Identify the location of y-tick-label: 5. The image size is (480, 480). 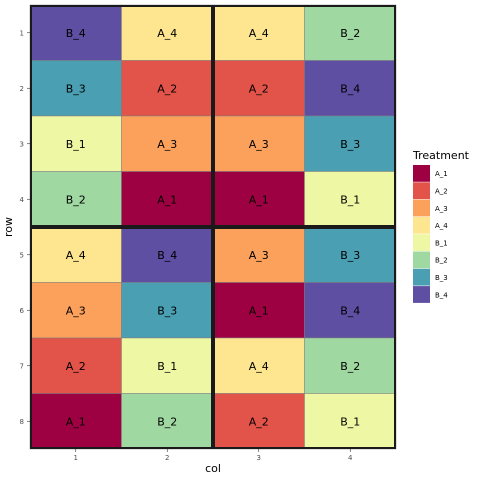
(22, 255).